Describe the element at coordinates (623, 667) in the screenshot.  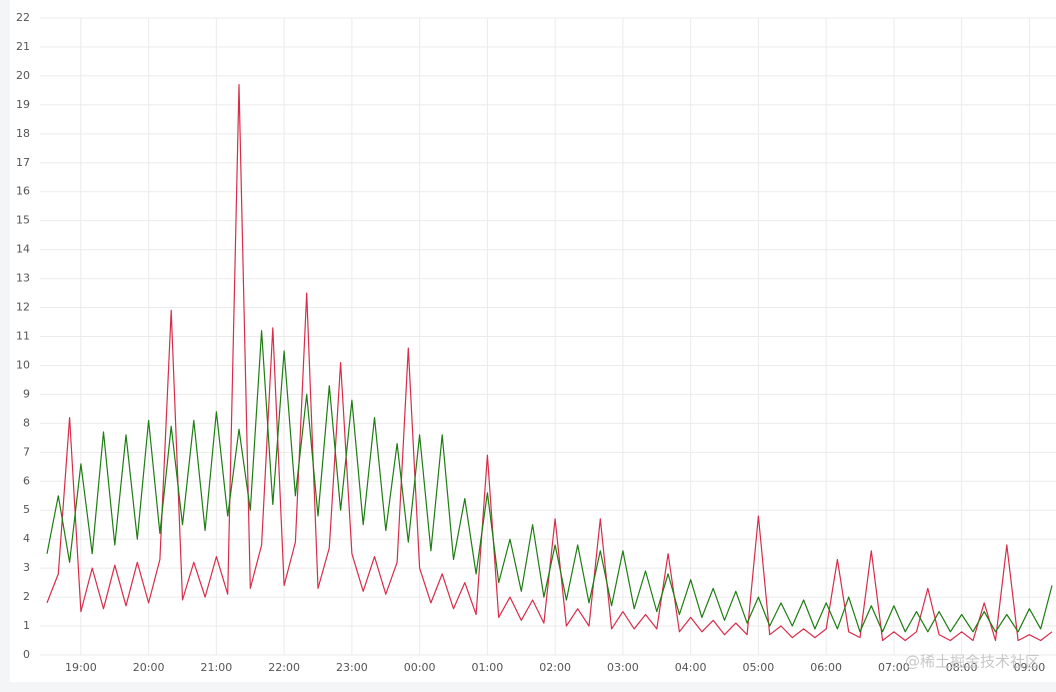
I see `x-tick-label: 03:00` at that location.